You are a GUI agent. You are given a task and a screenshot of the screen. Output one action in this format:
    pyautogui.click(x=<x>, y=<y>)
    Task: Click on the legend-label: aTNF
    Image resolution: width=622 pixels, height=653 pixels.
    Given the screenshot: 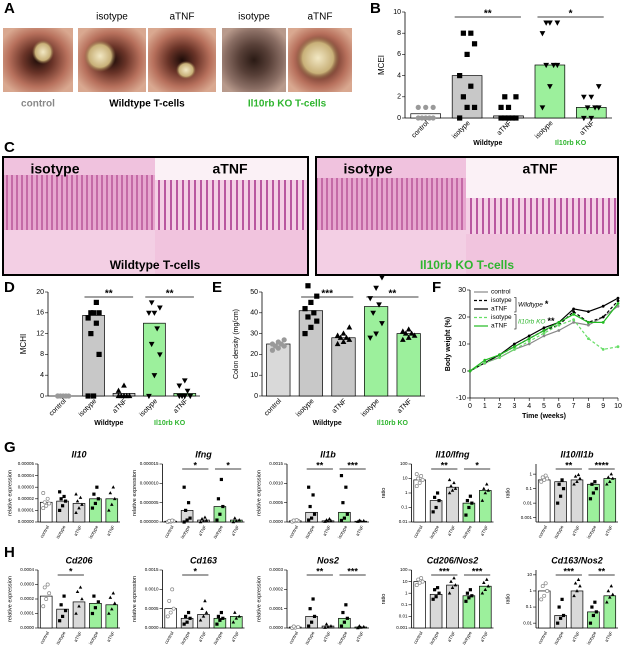 What is the action you would take?
    pyautogui.click(x=499, y=309)
    